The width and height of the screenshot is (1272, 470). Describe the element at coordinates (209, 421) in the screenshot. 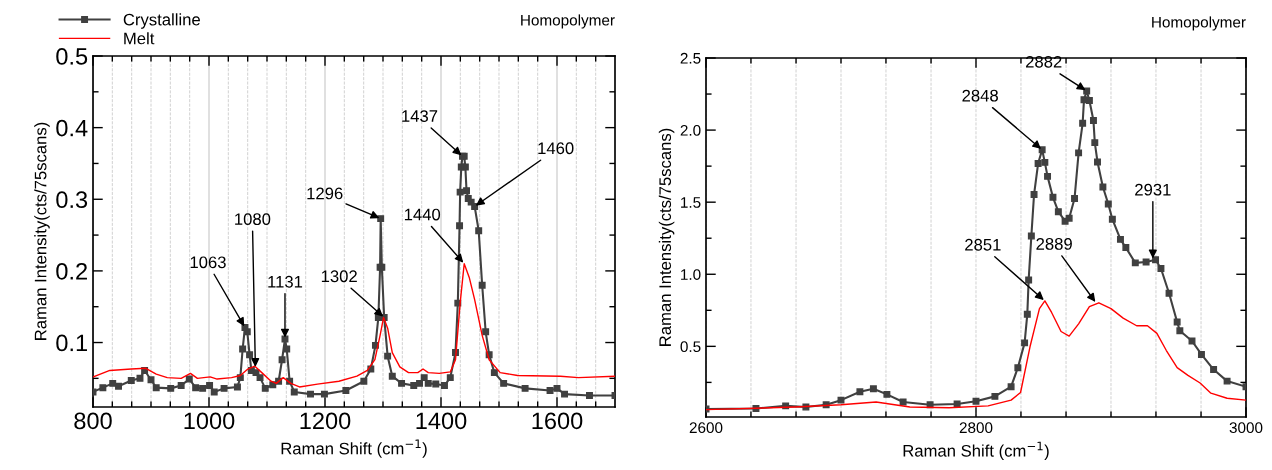

I see `x-tick-label: 1000` at that location.